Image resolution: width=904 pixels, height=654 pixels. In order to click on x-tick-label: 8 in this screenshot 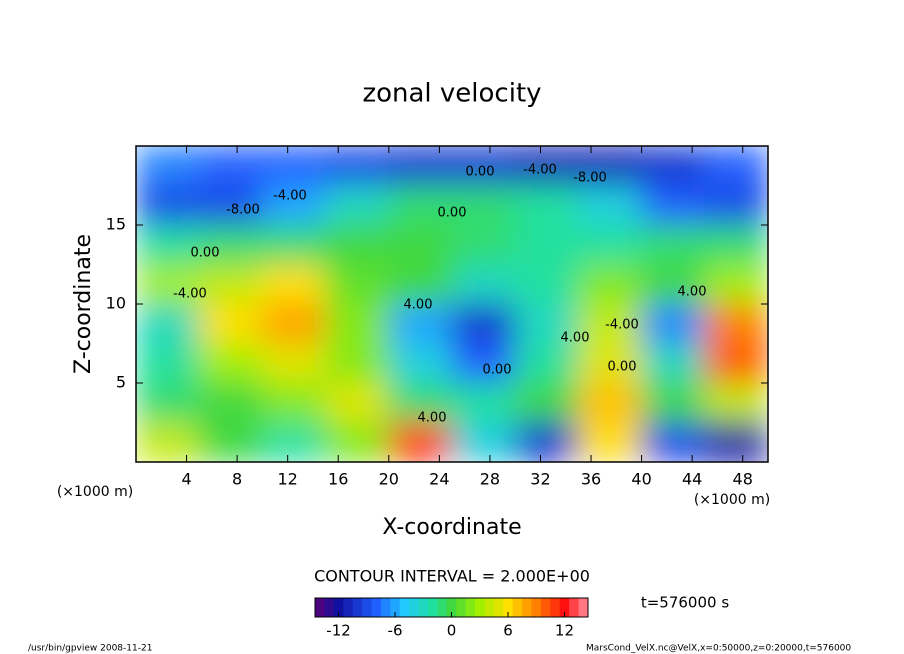, I will do `click(237, 479)`.